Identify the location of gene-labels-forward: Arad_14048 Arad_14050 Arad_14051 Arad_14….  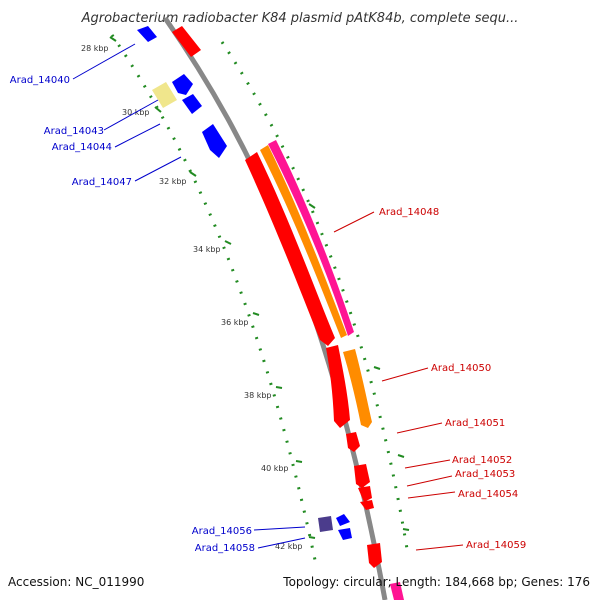
(452, 379).